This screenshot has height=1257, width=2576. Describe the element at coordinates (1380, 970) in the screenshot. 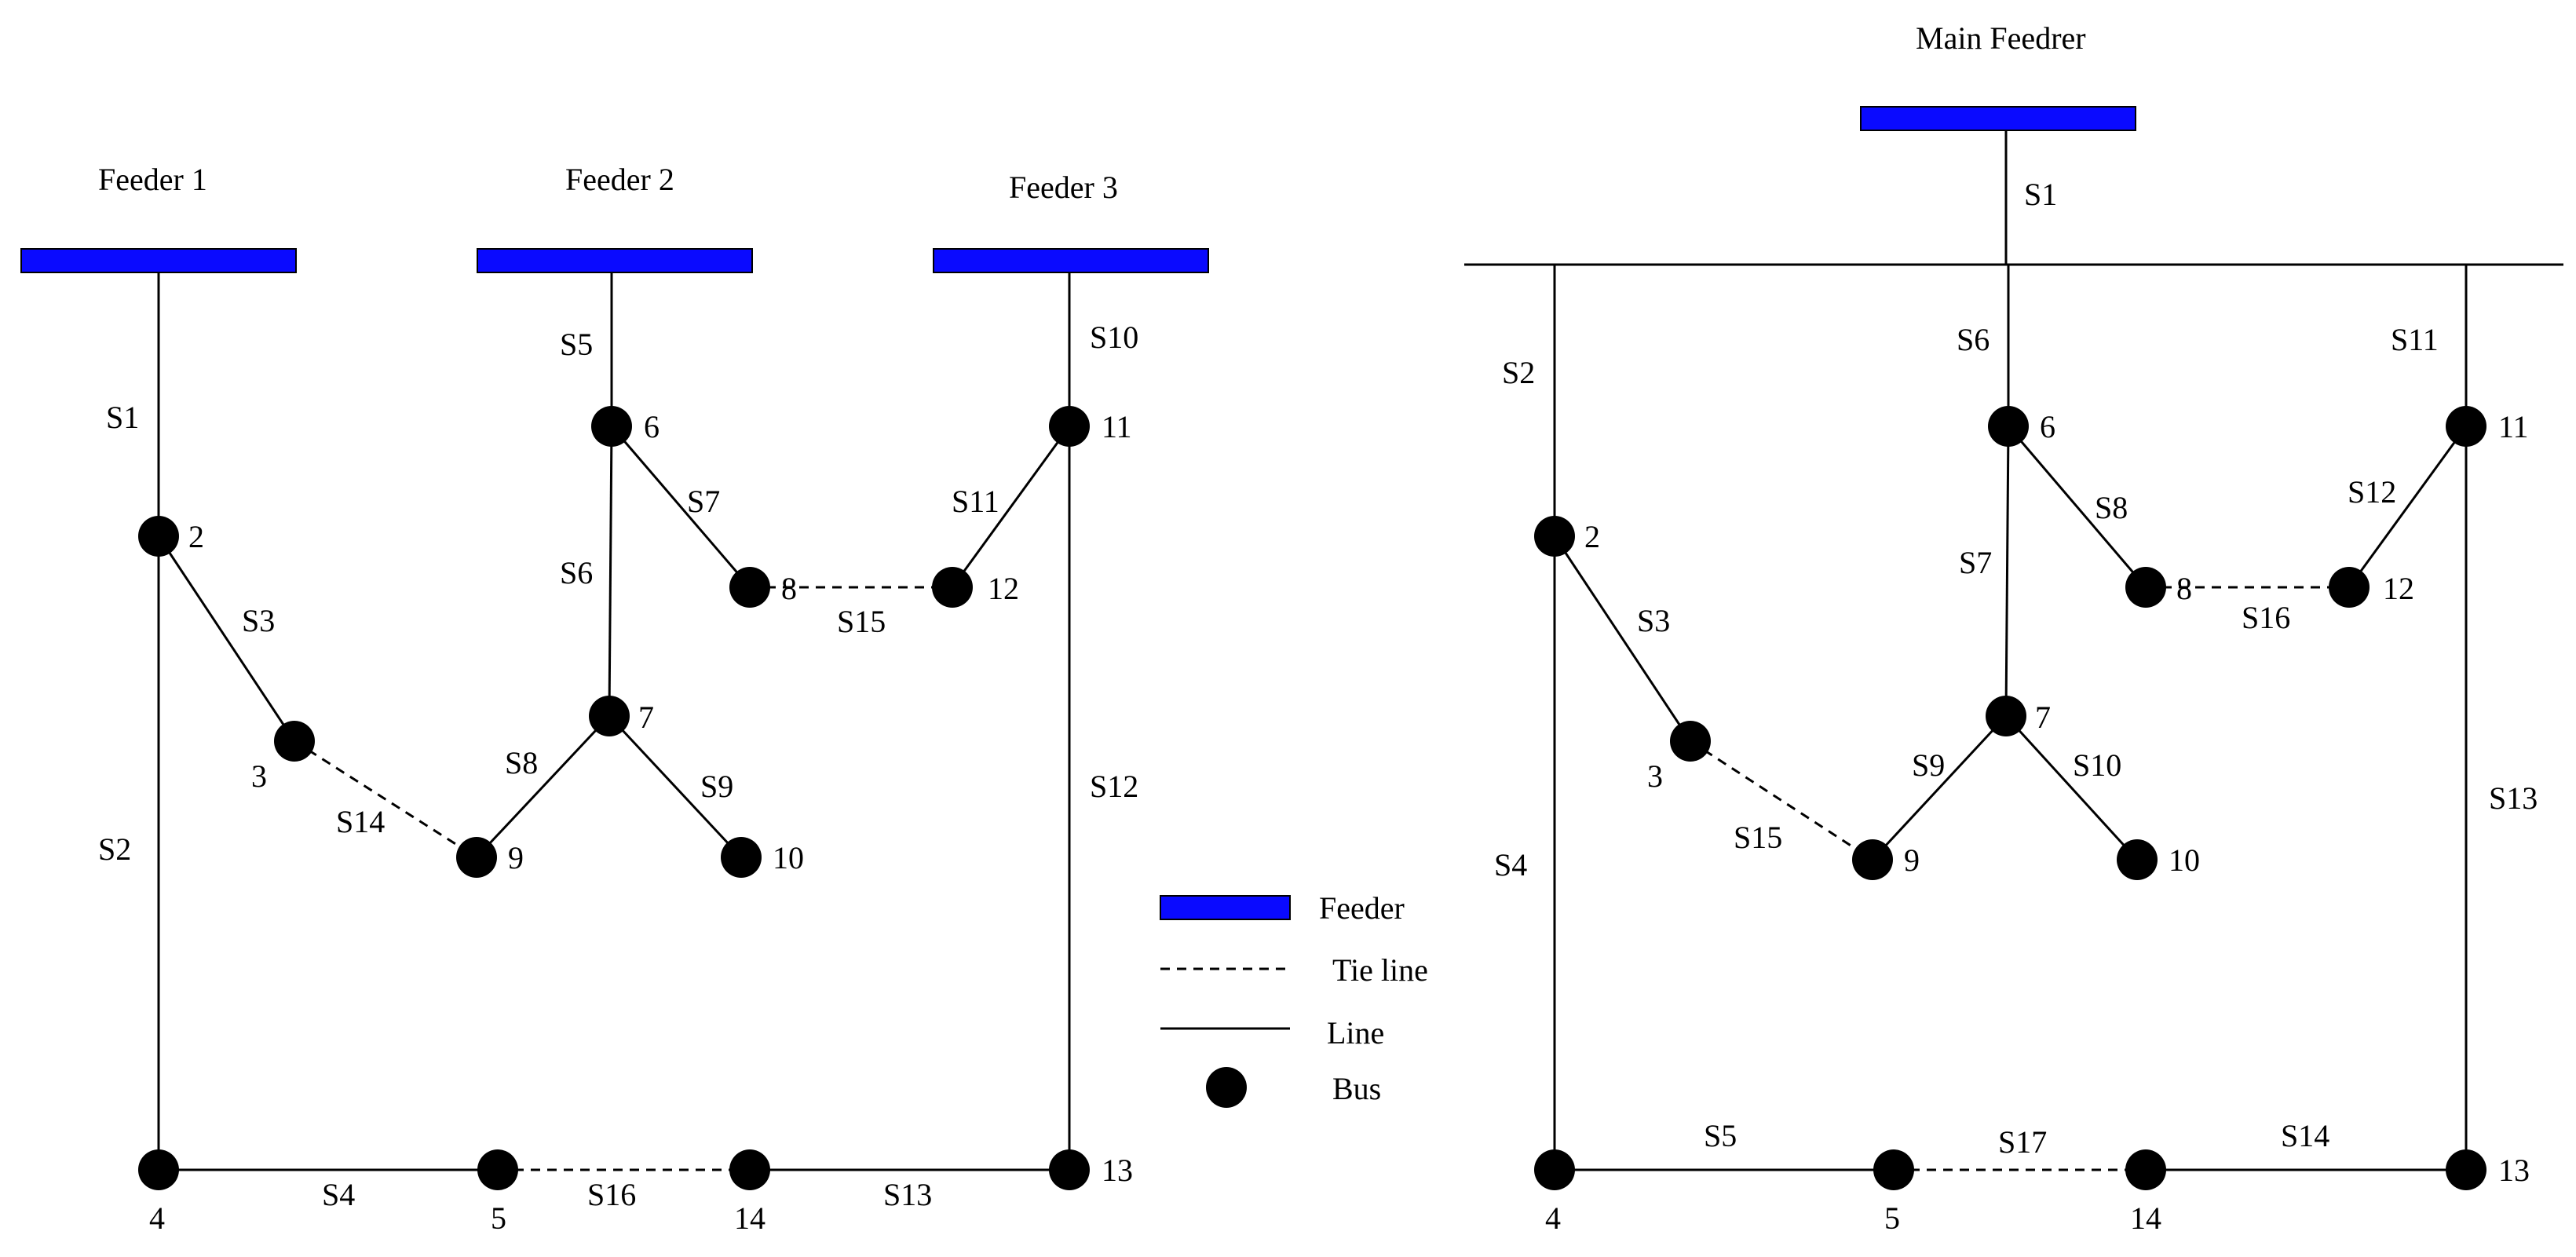

I see `legend-tie-line-label: Tie line` at that location.